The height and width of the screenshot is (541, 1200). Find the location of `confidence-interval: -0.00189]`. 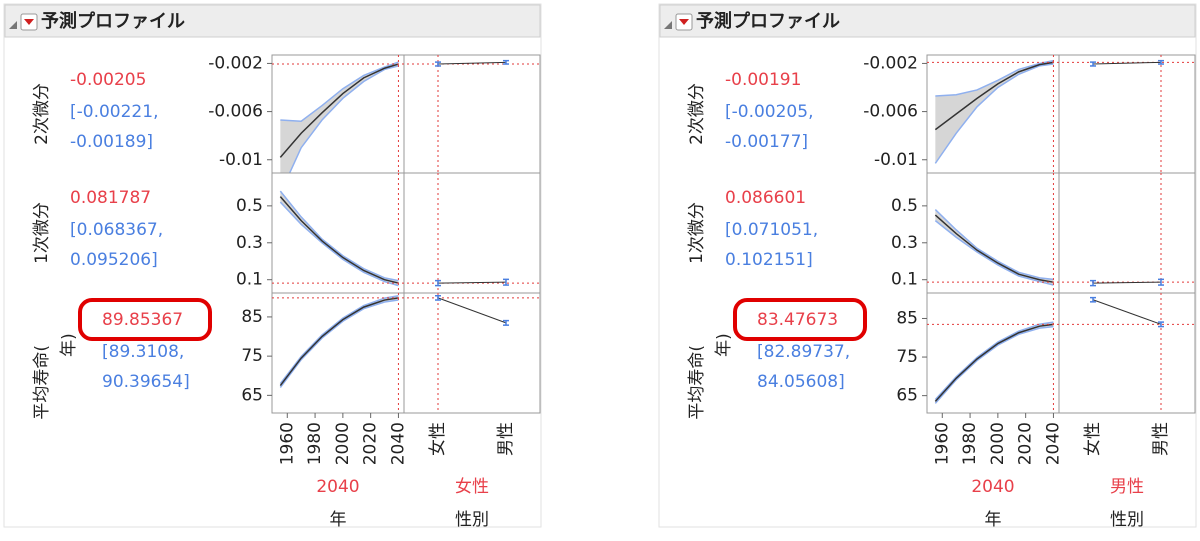

confidence-interval: -0.00189] is located at coordinates (111, 142).